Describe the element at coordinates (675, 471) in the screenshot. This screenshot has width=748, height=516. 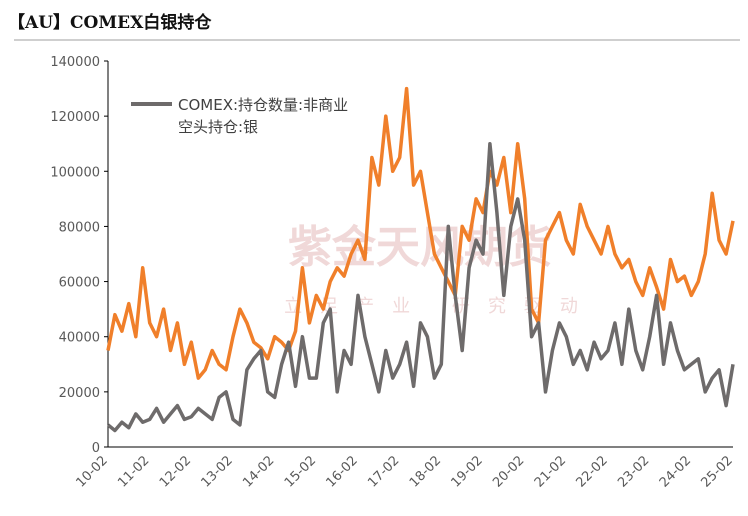
I see `x-tick-label: 24-02` at that location.